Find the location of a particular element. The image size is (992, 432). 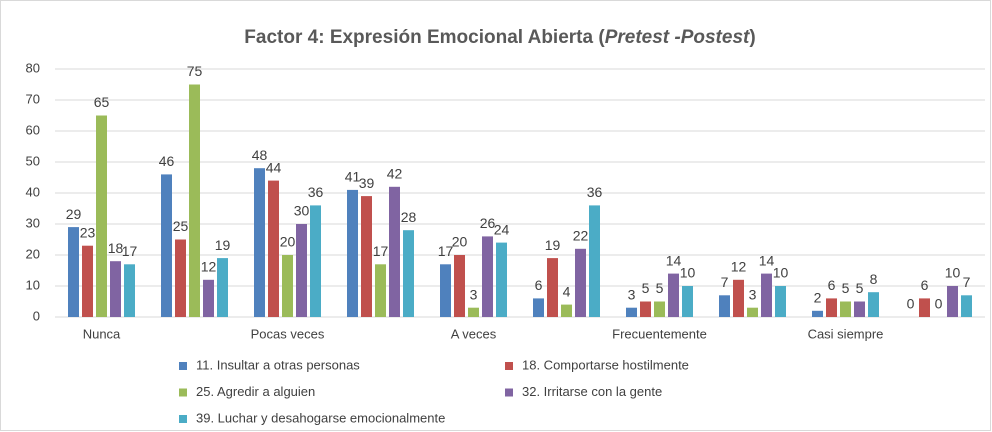

value-label: 2 is located at coordinates (818, 298).